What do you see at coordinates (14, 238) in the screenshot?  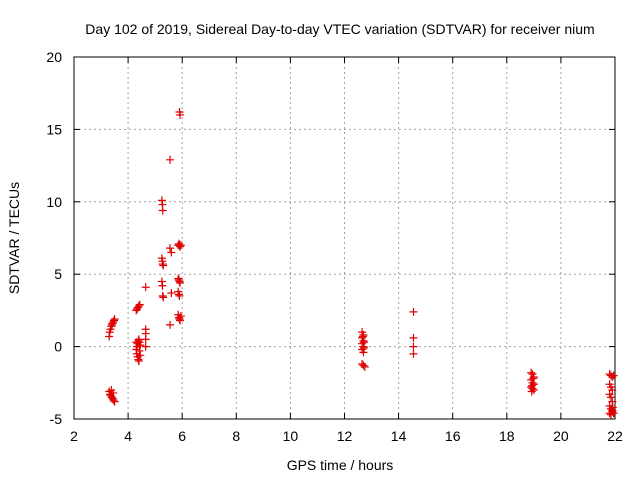 I see `y-axis-label: SDTVAR / TECUs` at bounding box center [14, 238].